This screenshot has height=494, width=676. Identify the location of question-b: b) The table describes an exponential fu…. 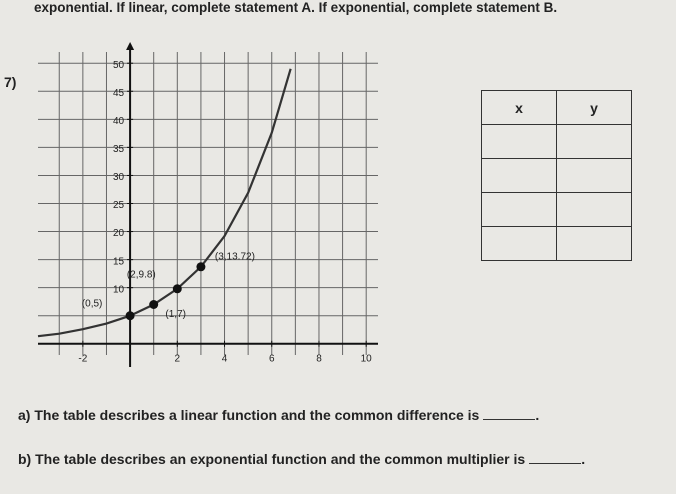
(301, 459).